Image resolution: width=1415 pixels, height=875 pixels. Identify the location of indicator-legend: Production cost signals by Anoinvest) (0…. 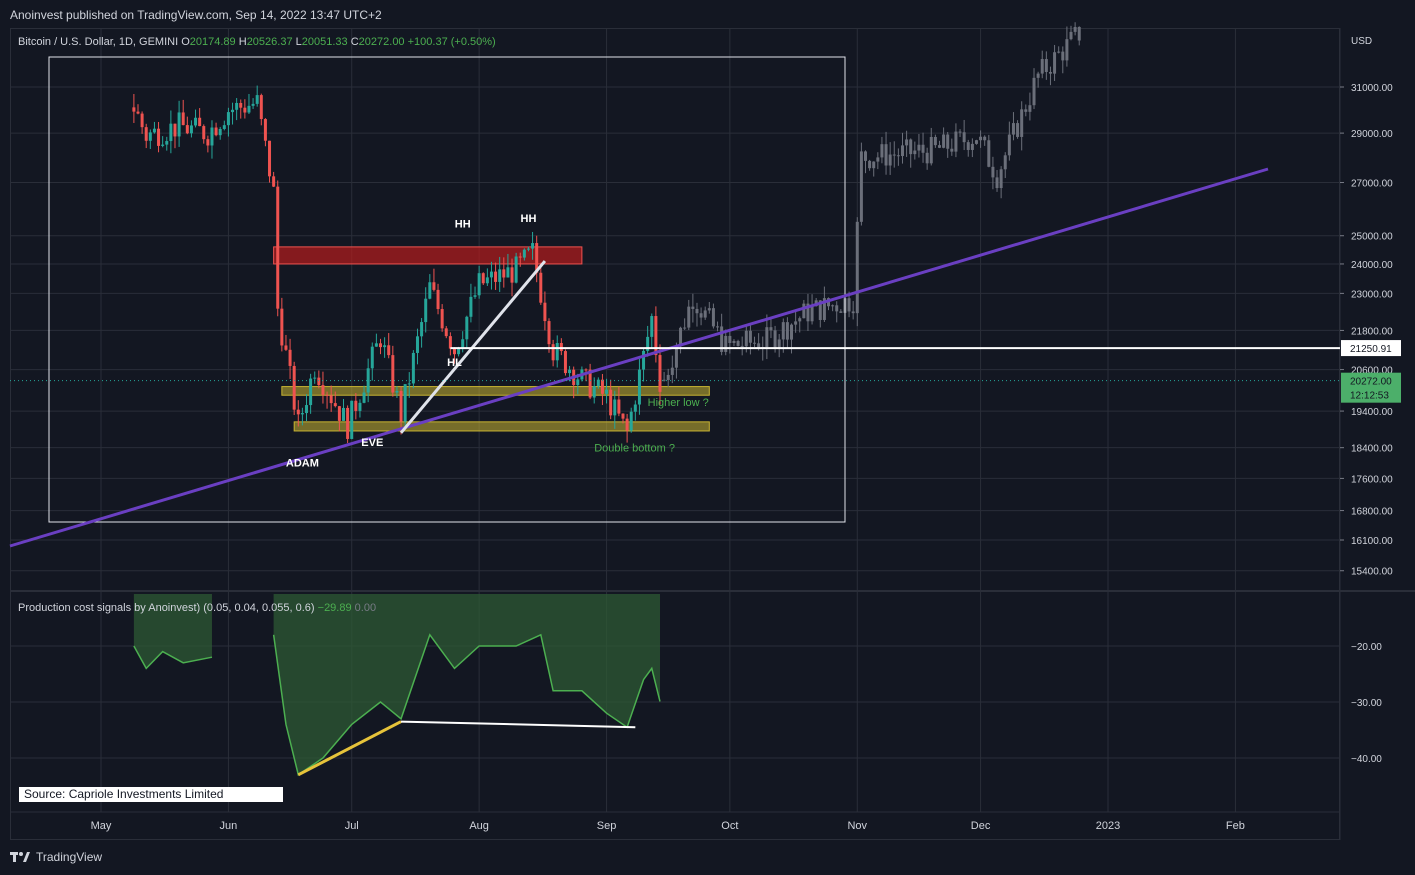
(197, 608).